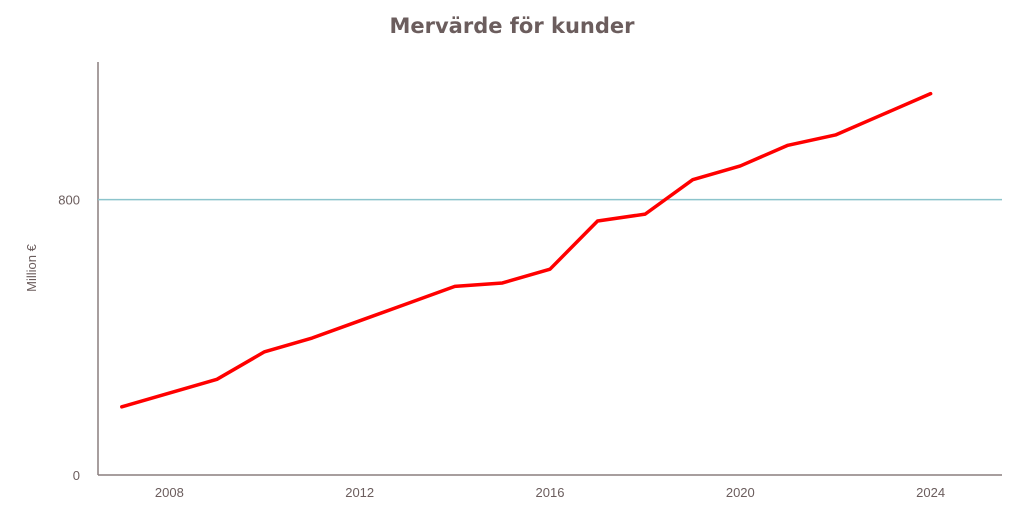 Image resolution: width=1024 pixels, height=513 pixels. What do you see at coordinates (69, 200) in the screenshot?
I see `y-tick-label: 800` at bounding box center [69, 200].